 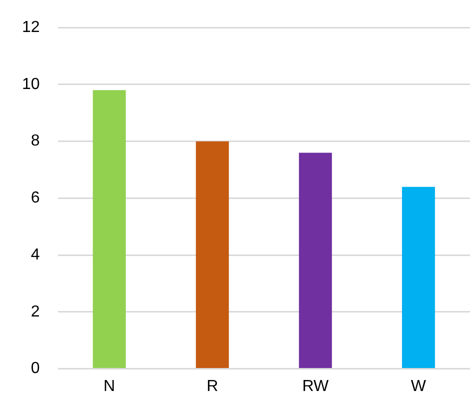 What do you see at coordinates (110, 386) in the screenshot?
I see `x-tick-label: N` at bounding box center [110, 386].